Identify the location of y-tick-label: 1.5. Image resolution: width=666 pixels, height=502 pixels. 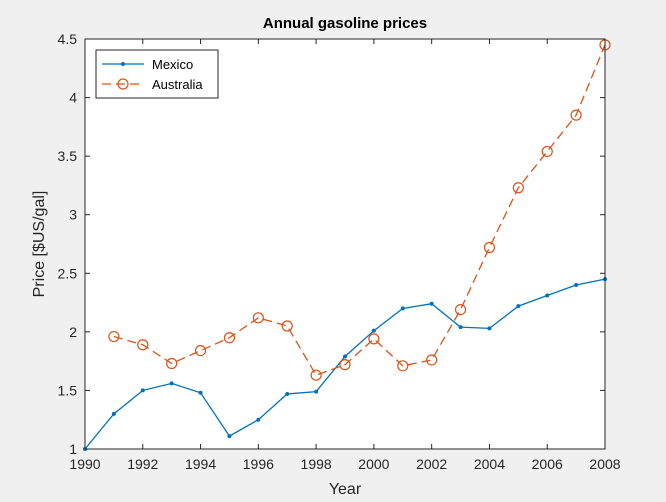
(68, 390).